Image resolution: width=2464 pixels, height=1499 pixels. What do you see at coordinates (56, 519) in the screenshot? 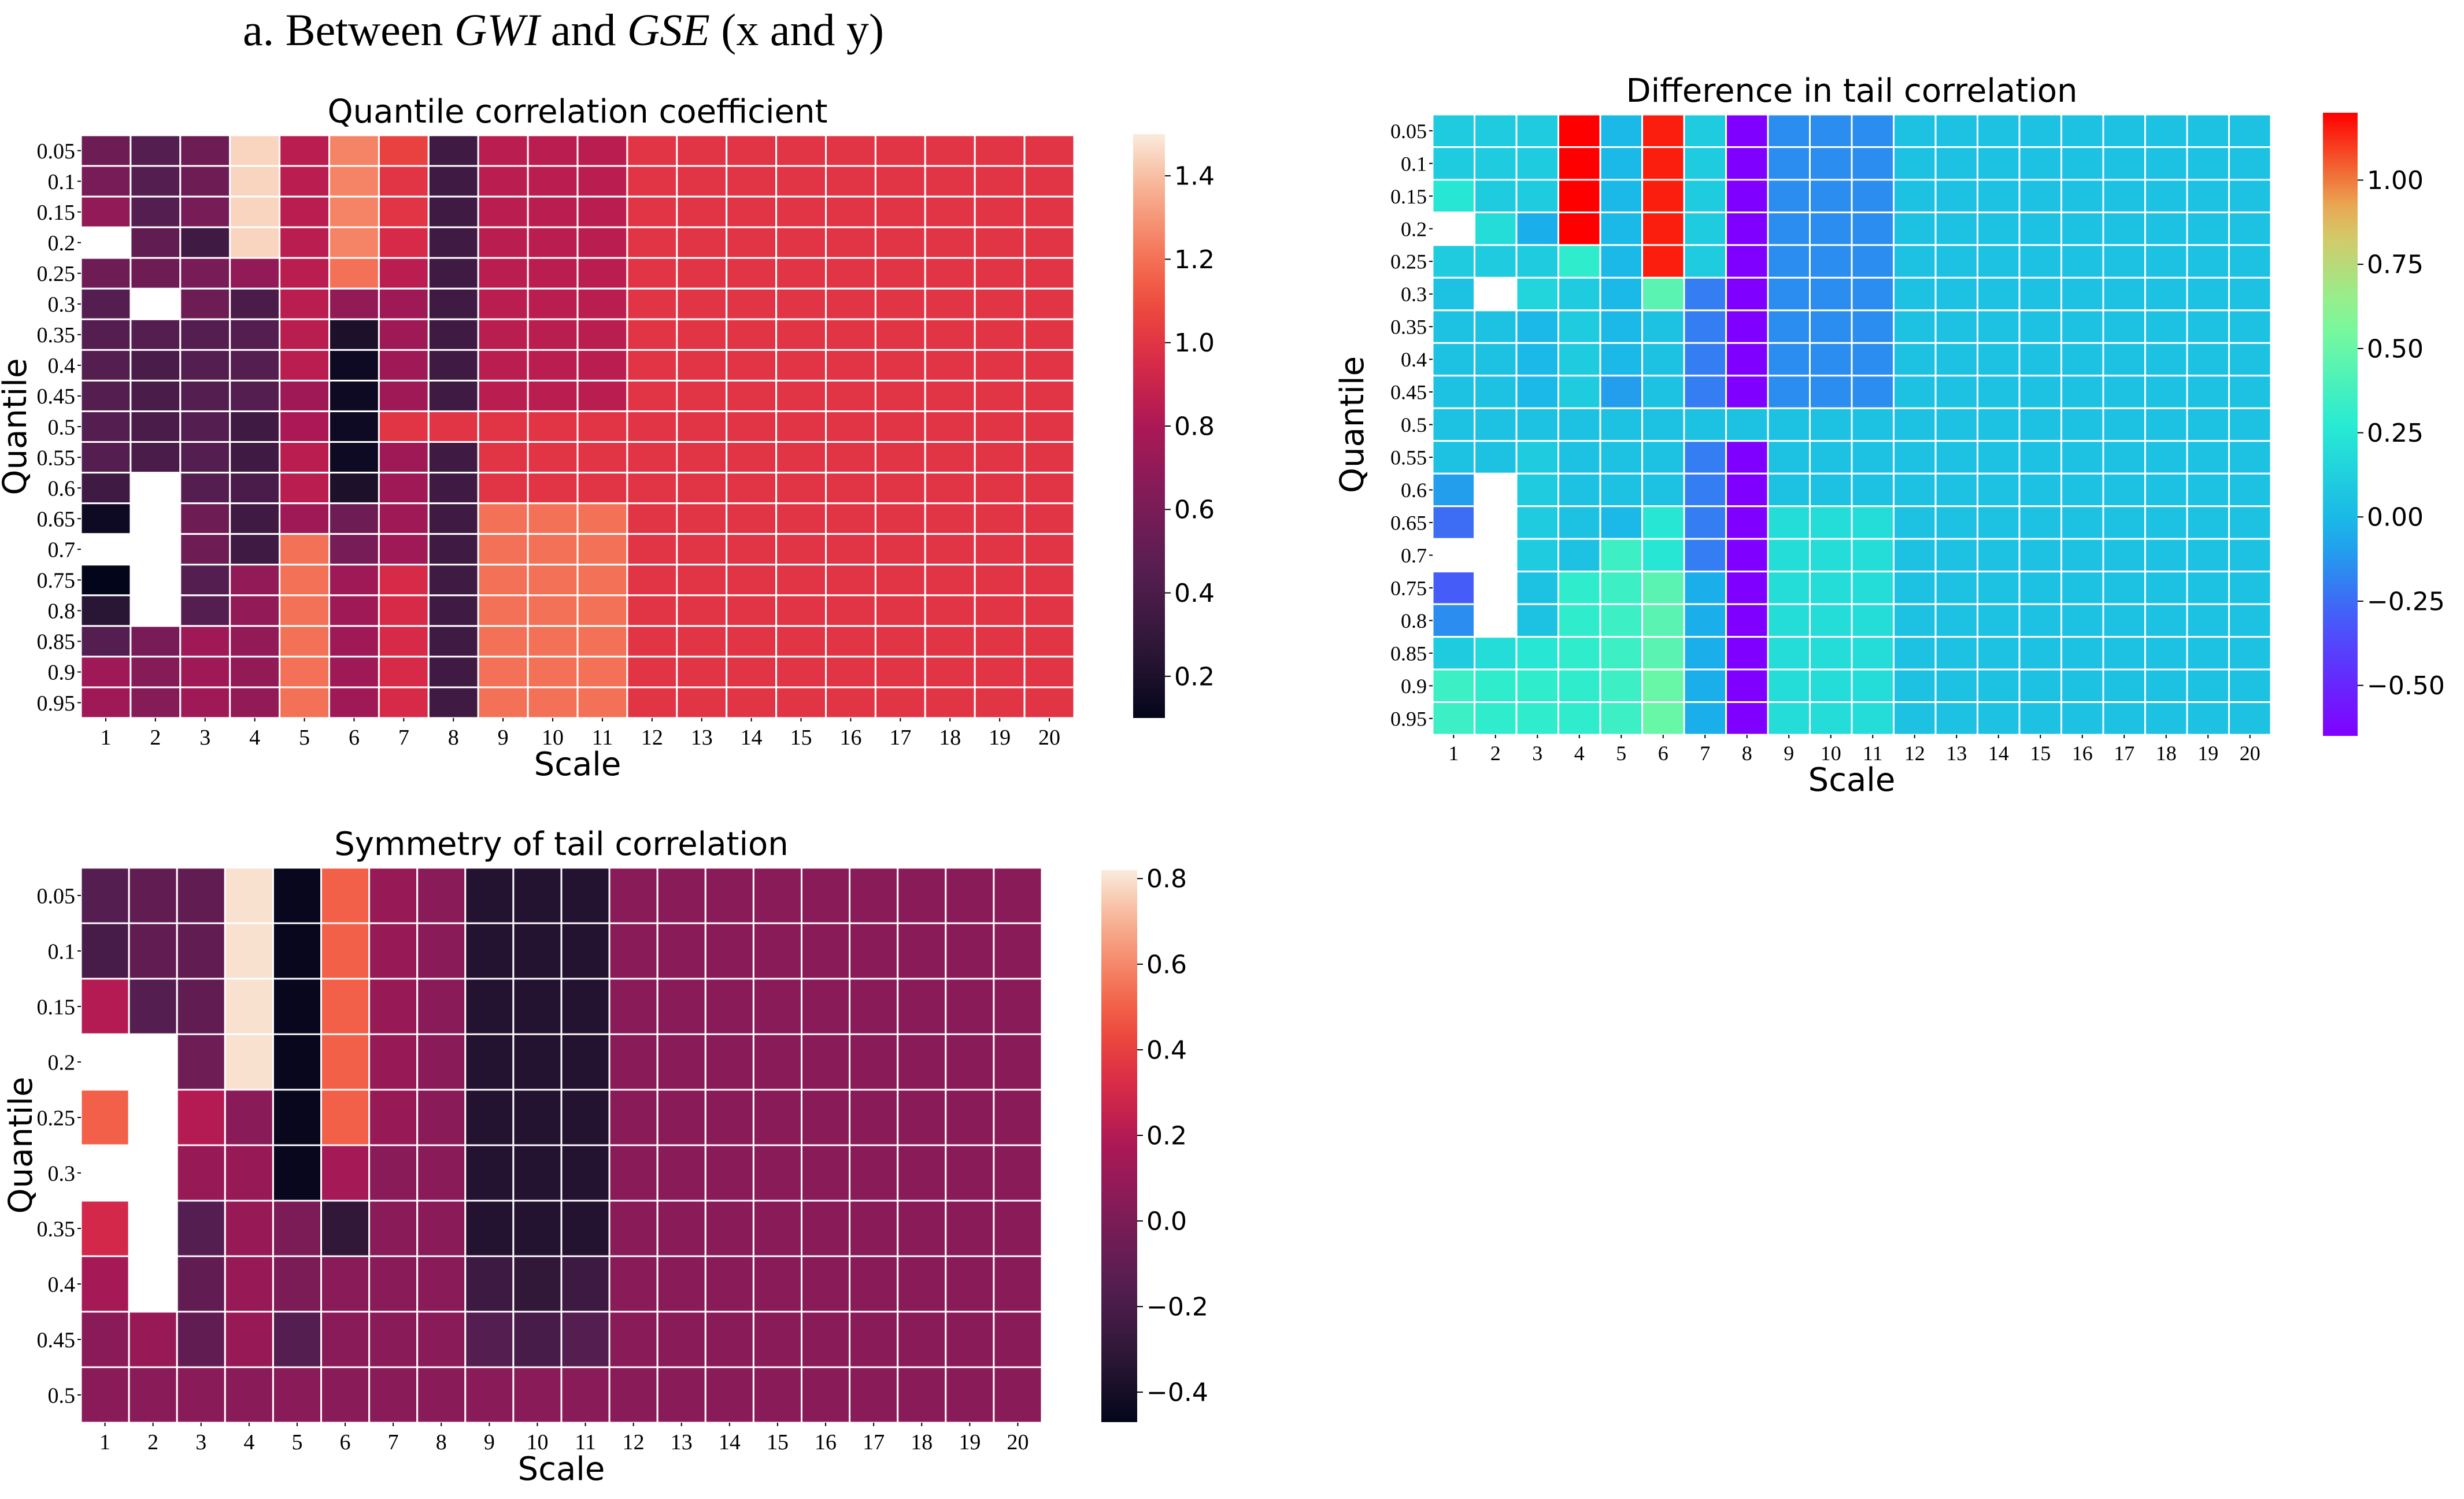
I see `y-tick-label: 0.65` at bounding box center [56, 519].